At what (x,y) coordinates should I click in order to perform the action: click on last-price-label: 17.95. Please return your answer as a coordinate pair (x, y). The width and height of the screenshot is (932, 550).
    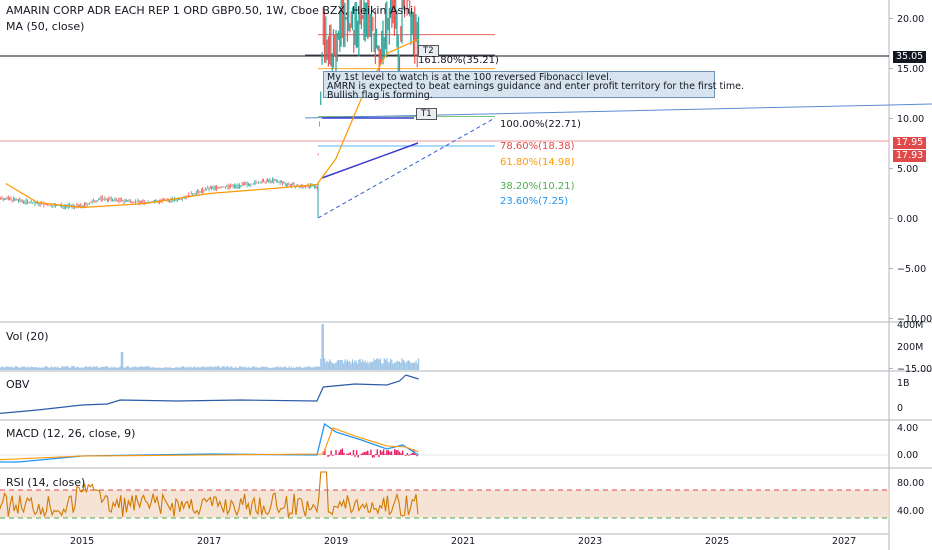
    Looking at the image, I should click on (910, 143).